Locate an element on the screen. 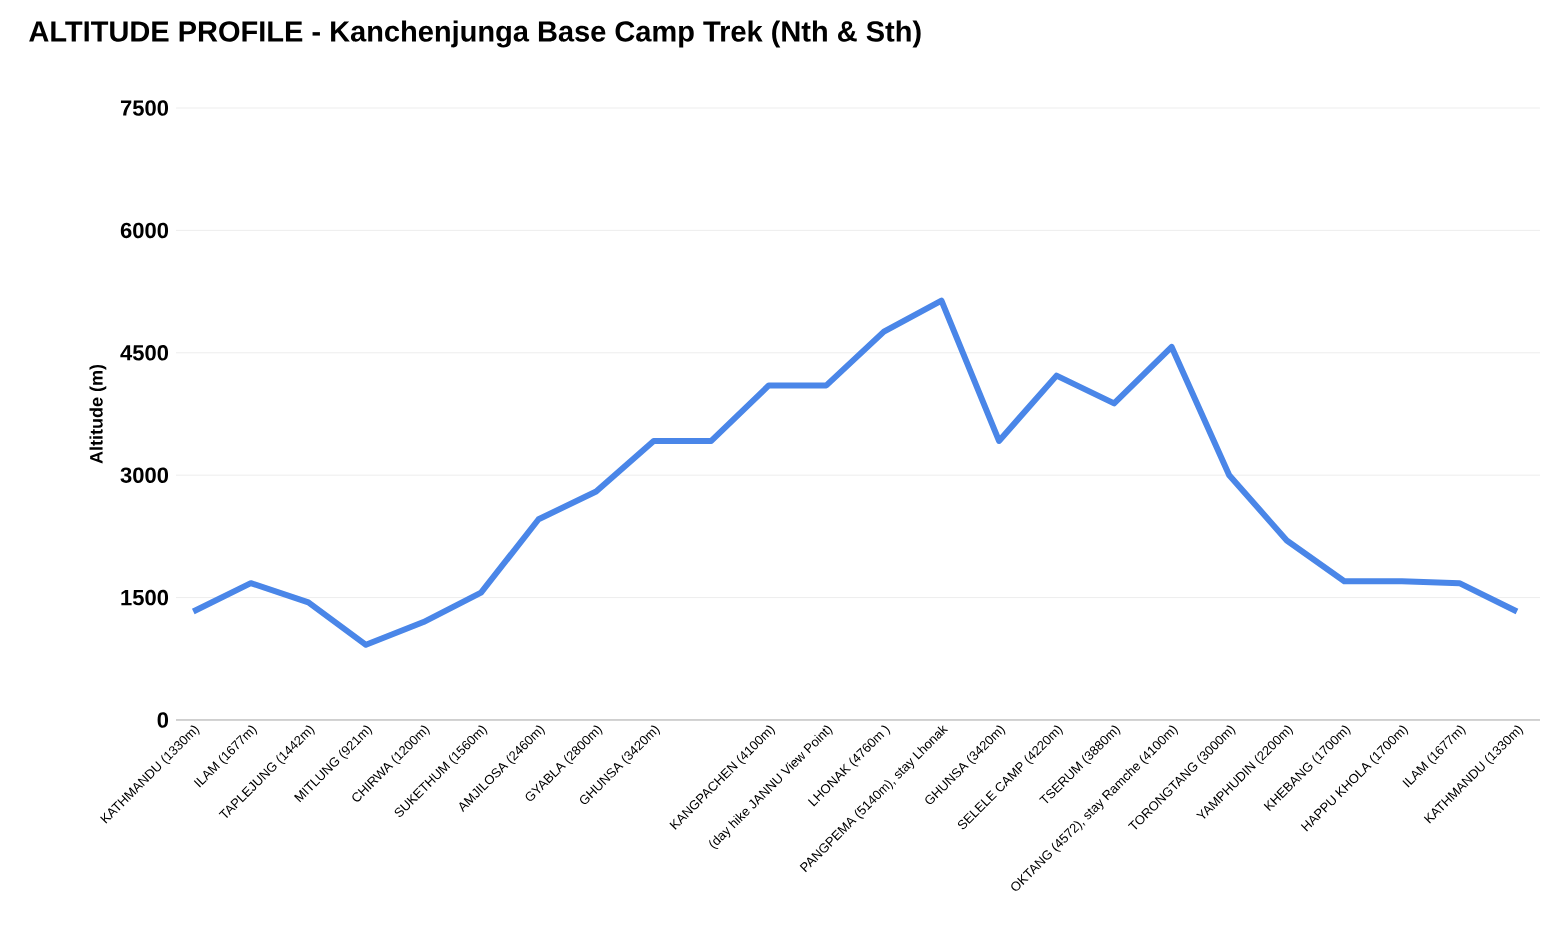 The width and height of the screenshot is (1568, 946). y-tick-label: 4500 is located at coordinates (144, 353).